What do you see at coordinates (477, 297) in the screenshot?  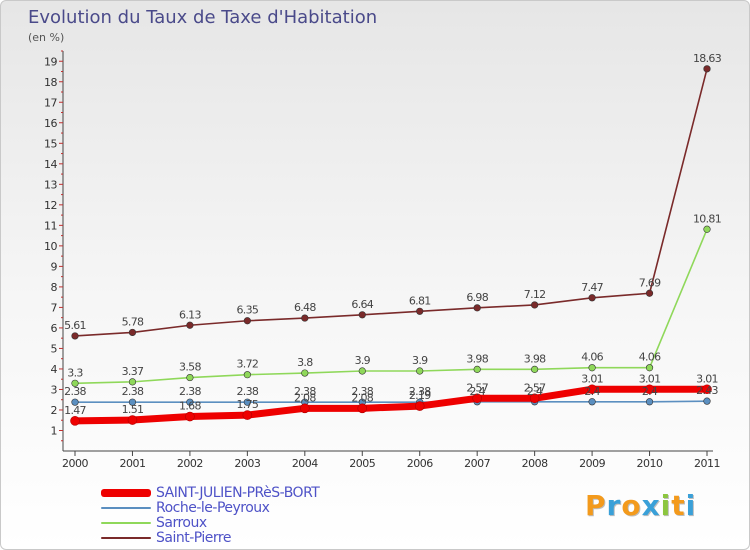 I see `data-label: 6.98` at bounding box center [477, 297].